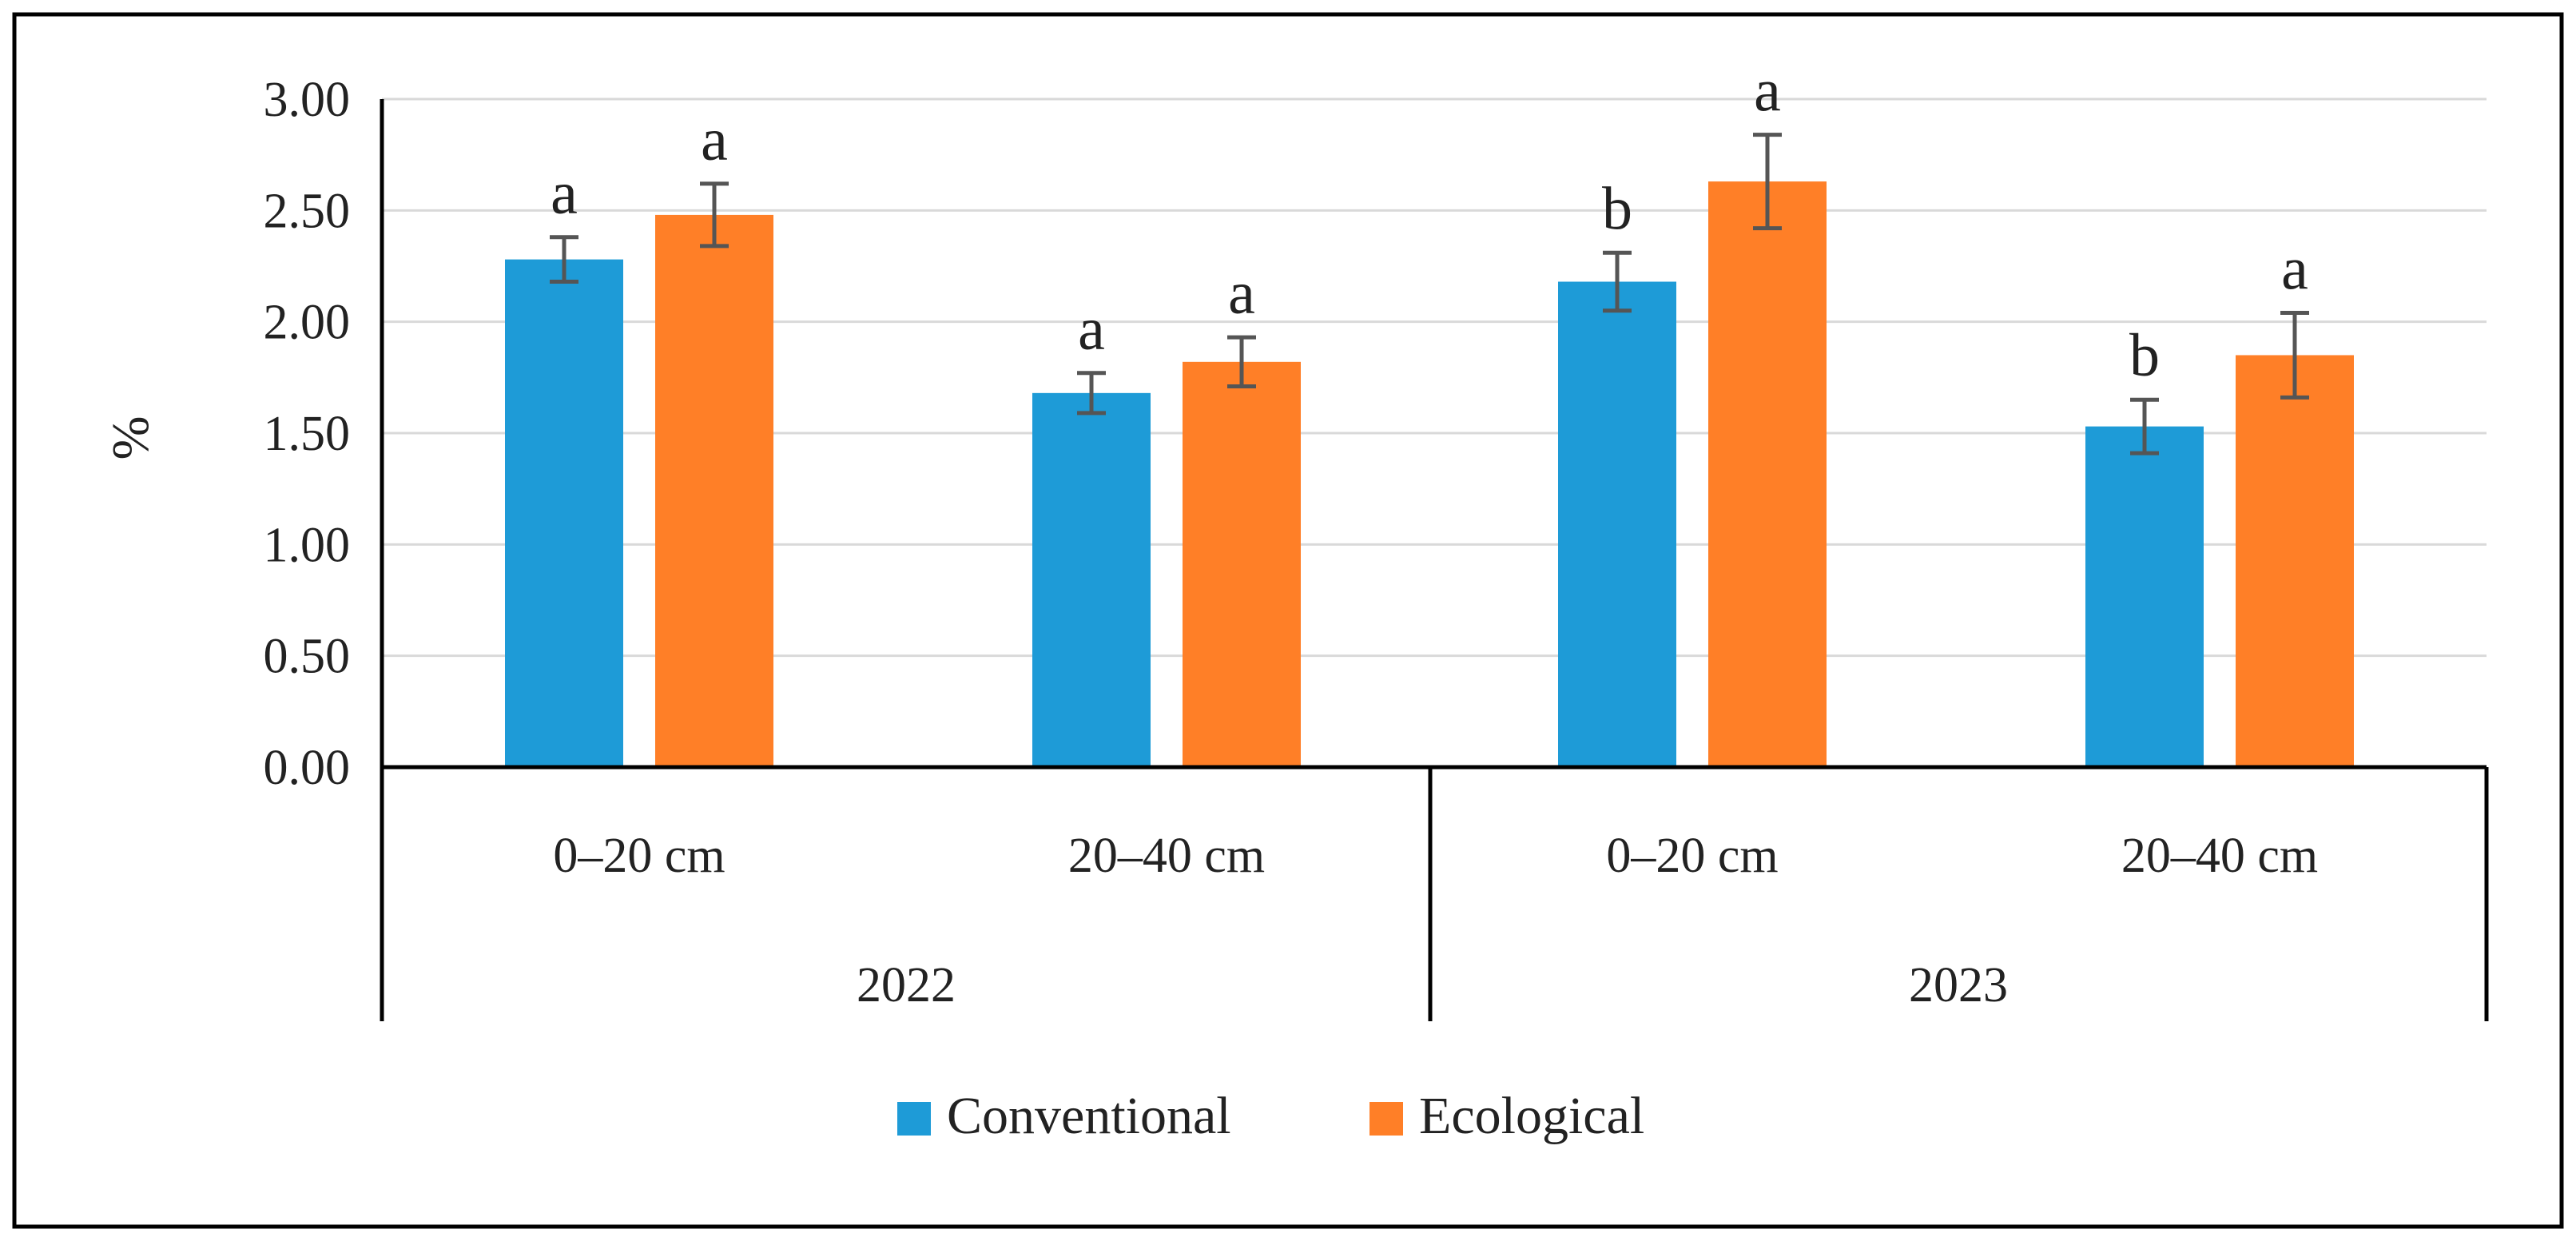 The height and width of the screenshot is (1241, 2576). Describe the element at coordinates (307, 657) in the screenshot. I see `y-tick-label: 0.50` at that location.